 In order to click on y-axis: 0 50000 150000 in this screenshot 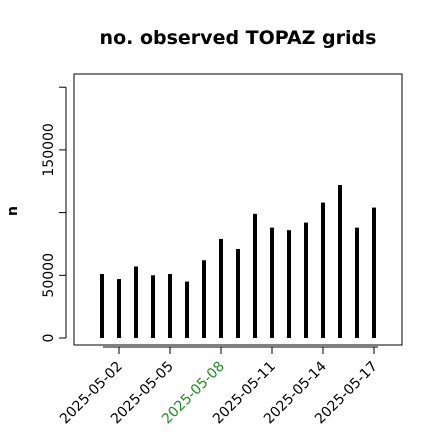, I will do `click(54, 214)`.